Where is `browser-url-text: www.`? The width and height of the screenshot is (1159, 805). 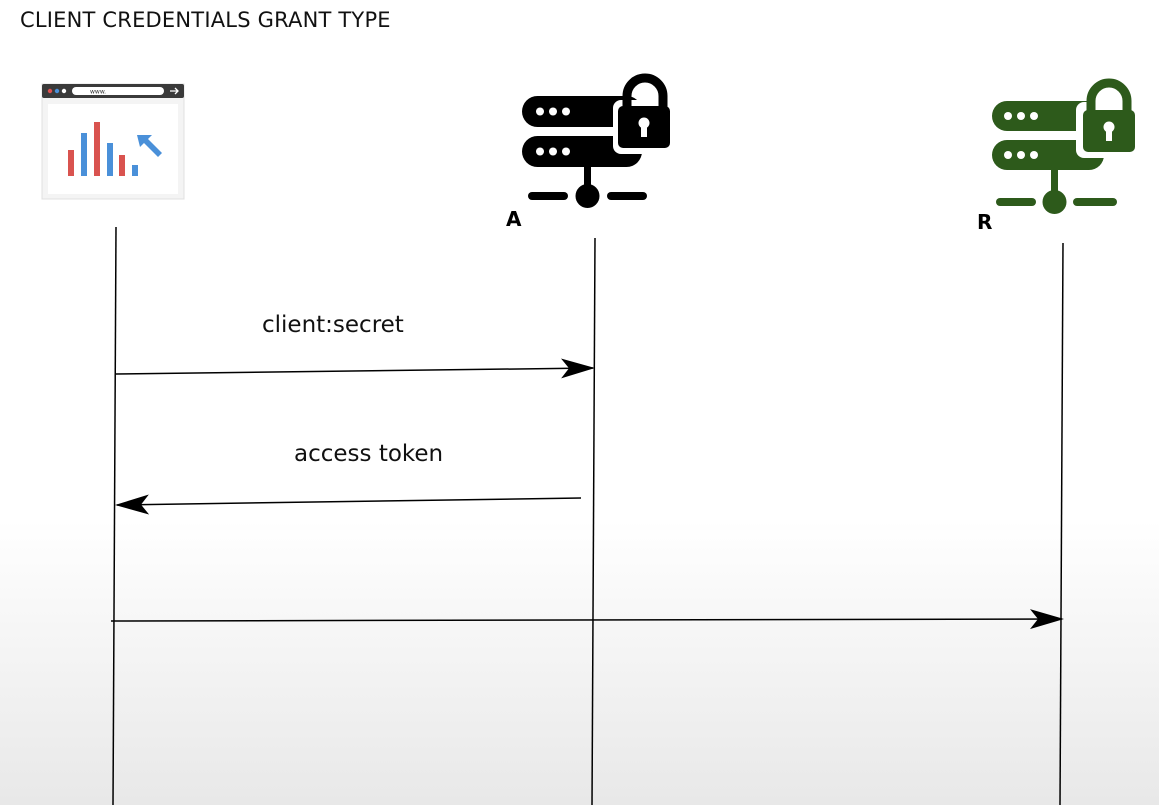 browser-url-text: www. is located at coordinates (98, 92).